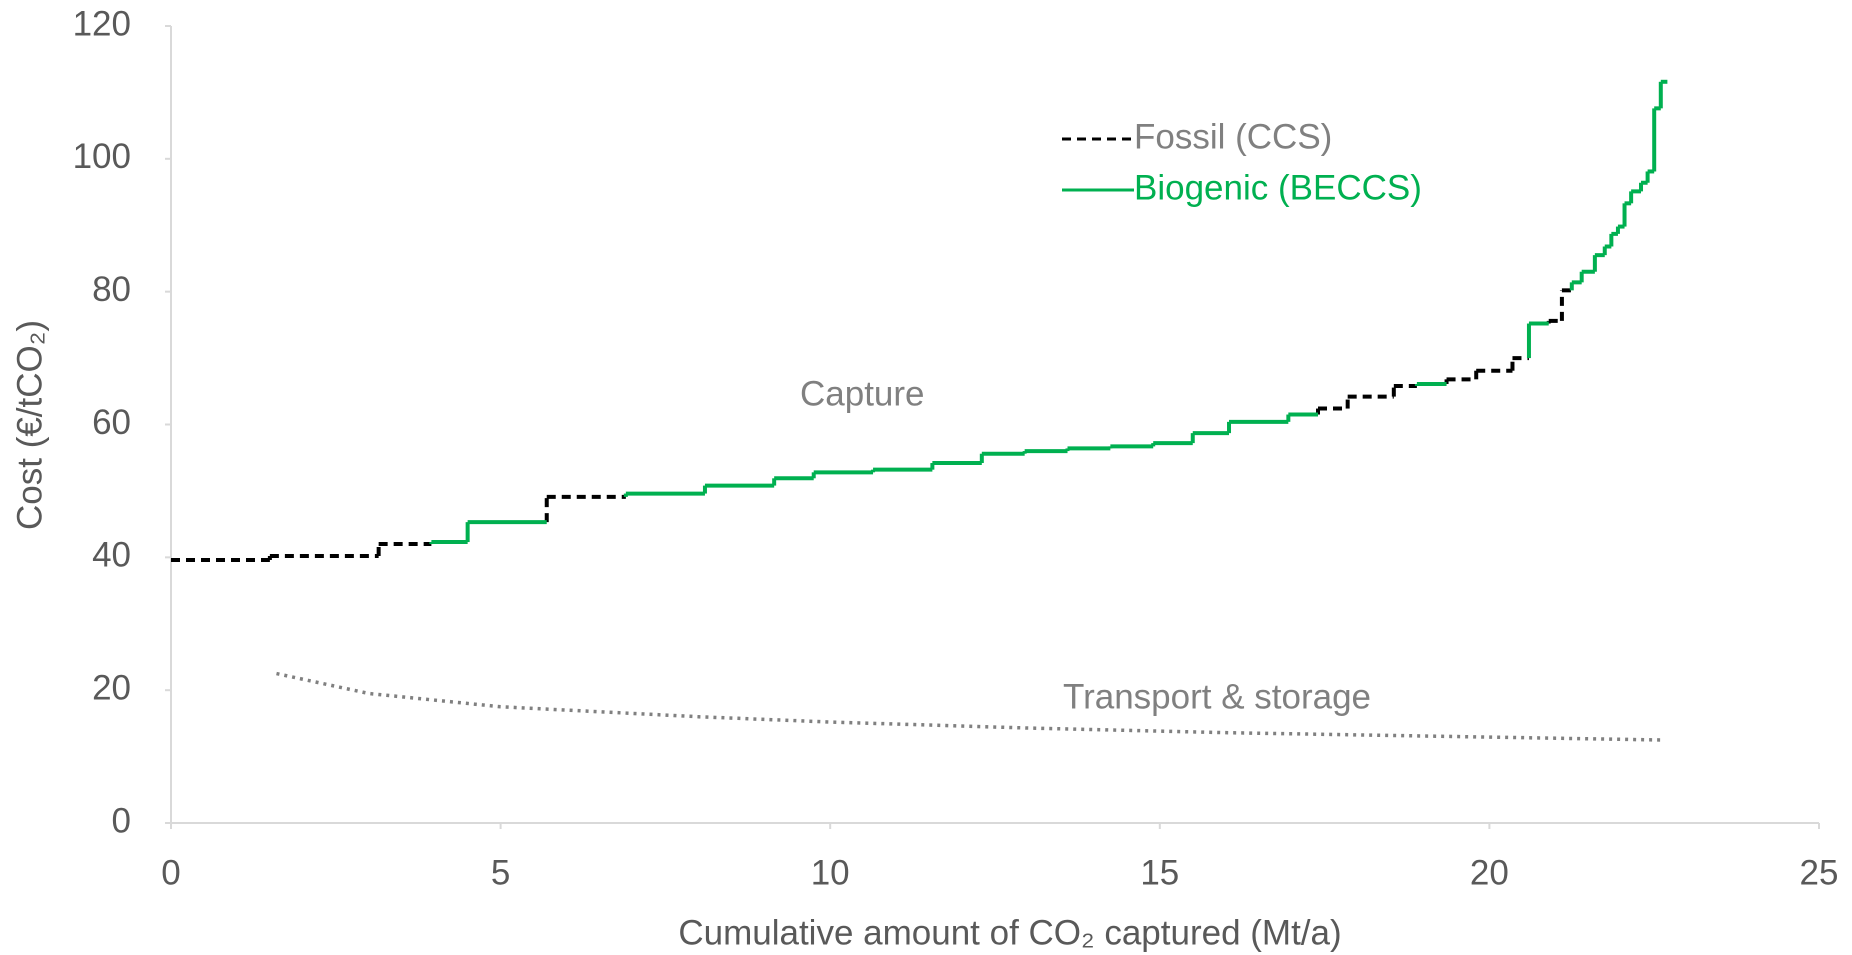 The width and height of the screenshot is (1852, 955). Describe the element at coordinates (111, 687) in the screenshot. I see `y-tick-label: 20` at that location.